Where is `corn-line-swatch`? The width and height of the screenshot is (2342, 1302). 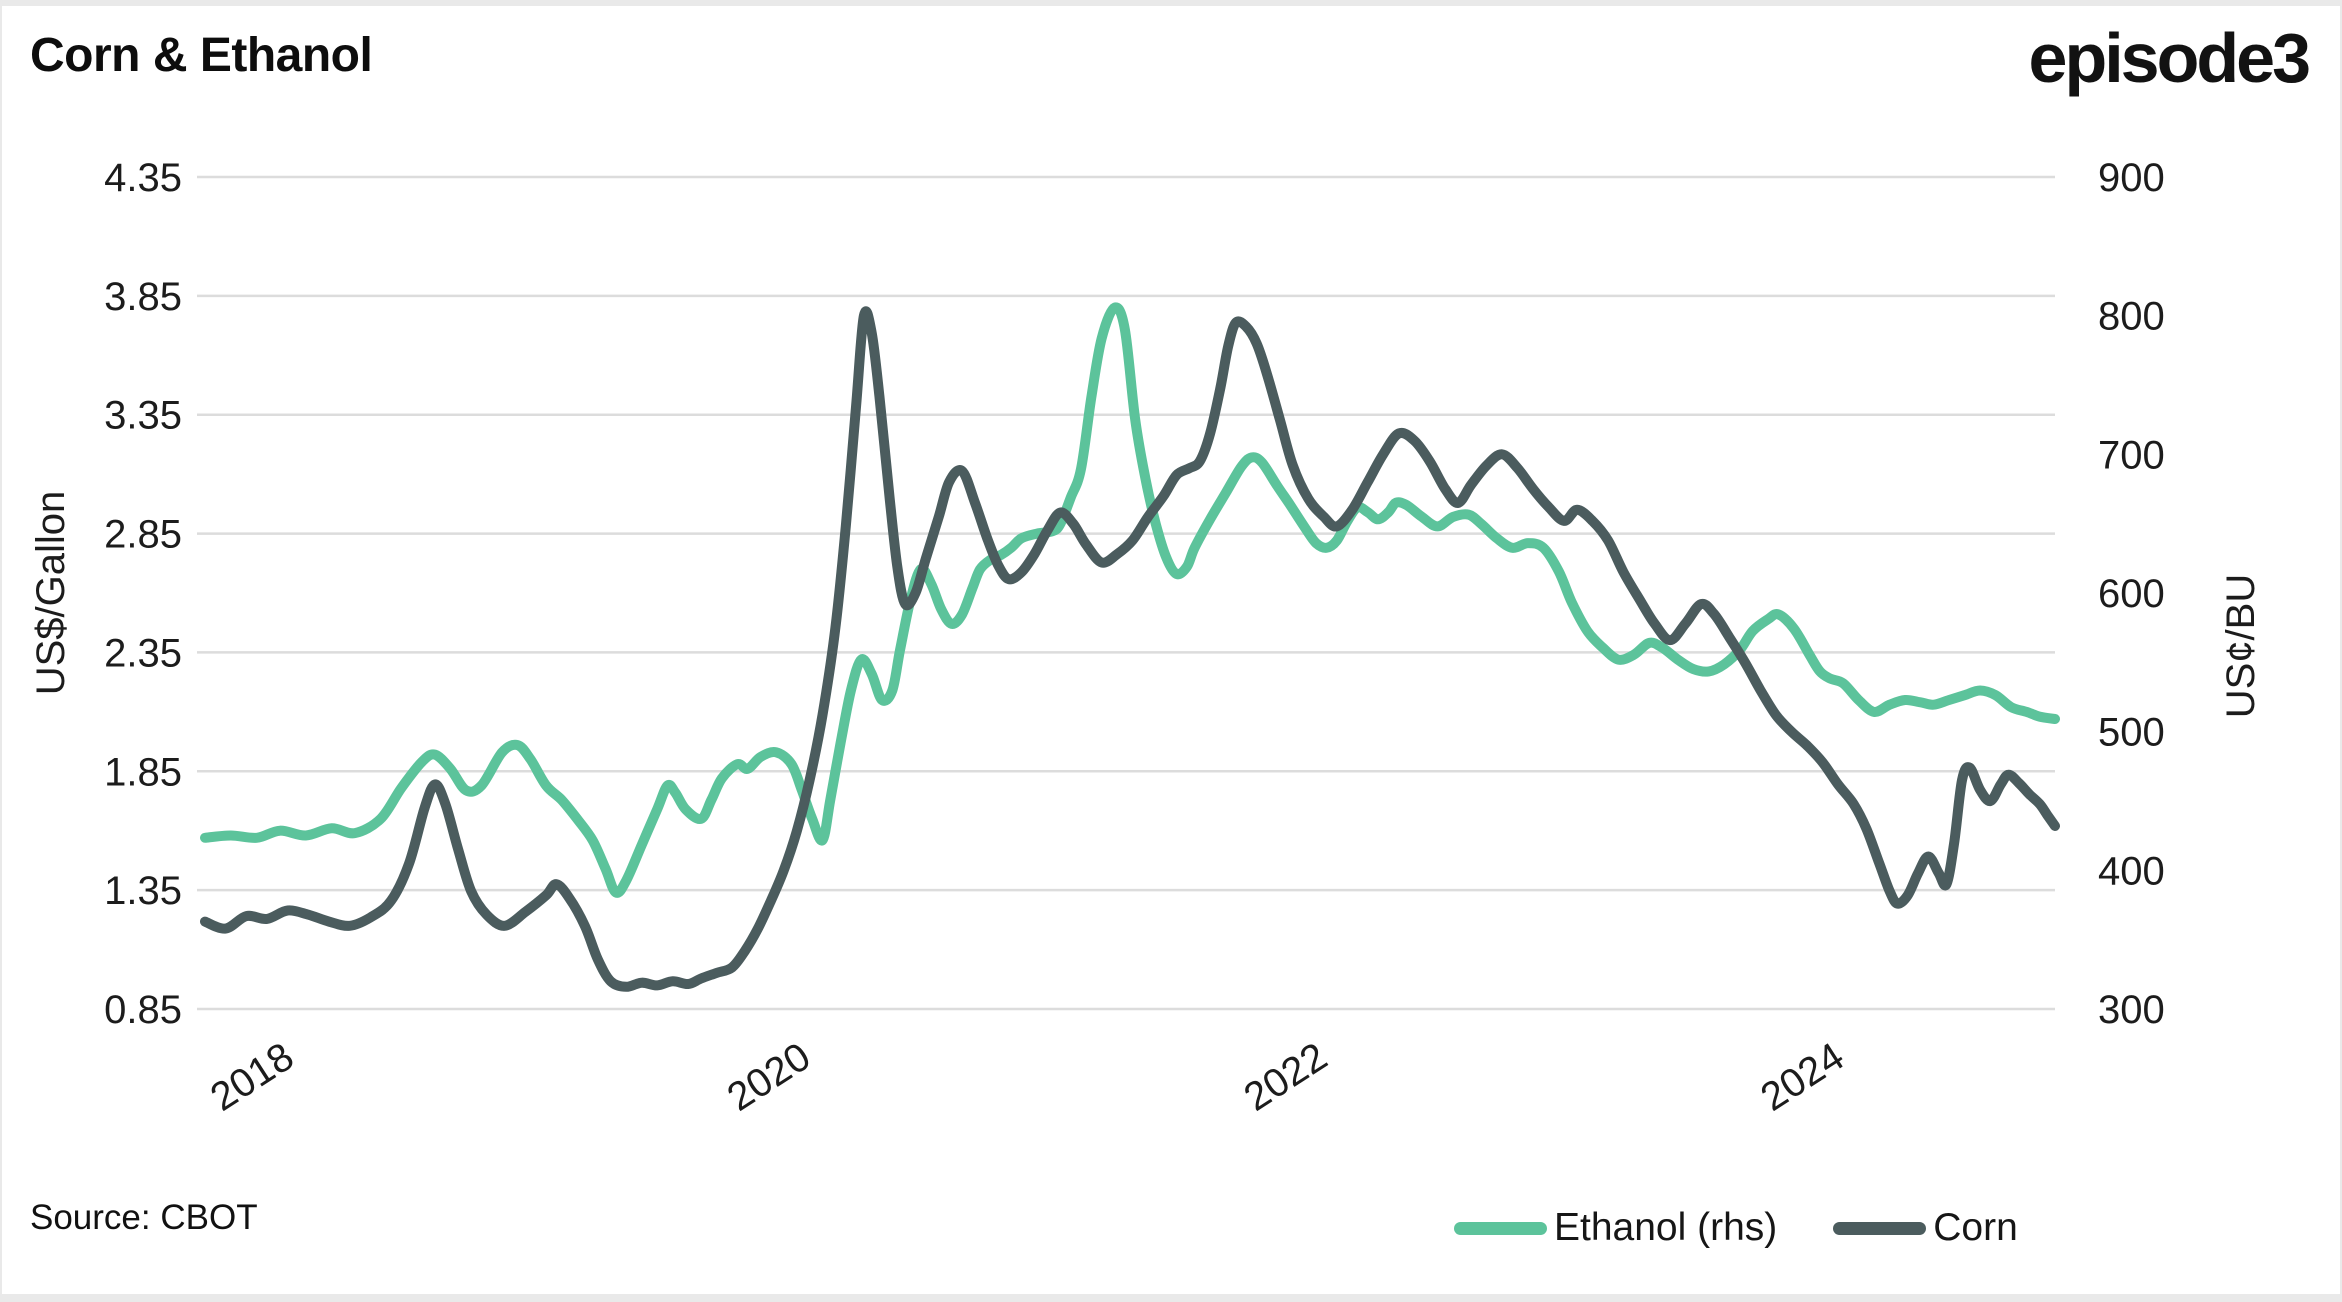 corn-line-swatch is located at coordinates (1880, 1228).